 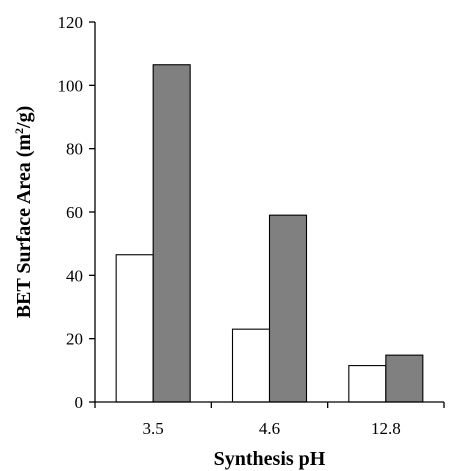 What do you see at coordinates (74, 339) in the screenshot?
I see `y-tick-label: 20` at bounding box center [74, 339].